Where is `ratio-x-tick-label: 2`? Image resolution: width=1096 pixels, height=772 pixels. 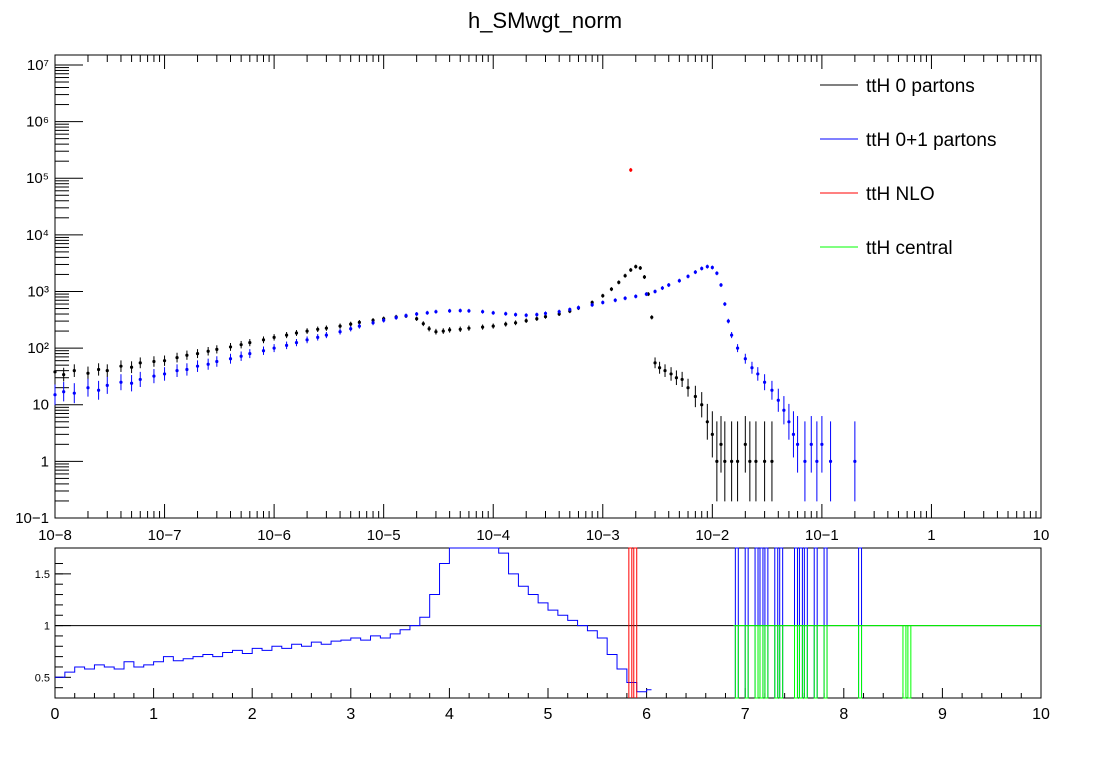
ratio-x-tick-label: 2 is located at coordinates (252, 714).